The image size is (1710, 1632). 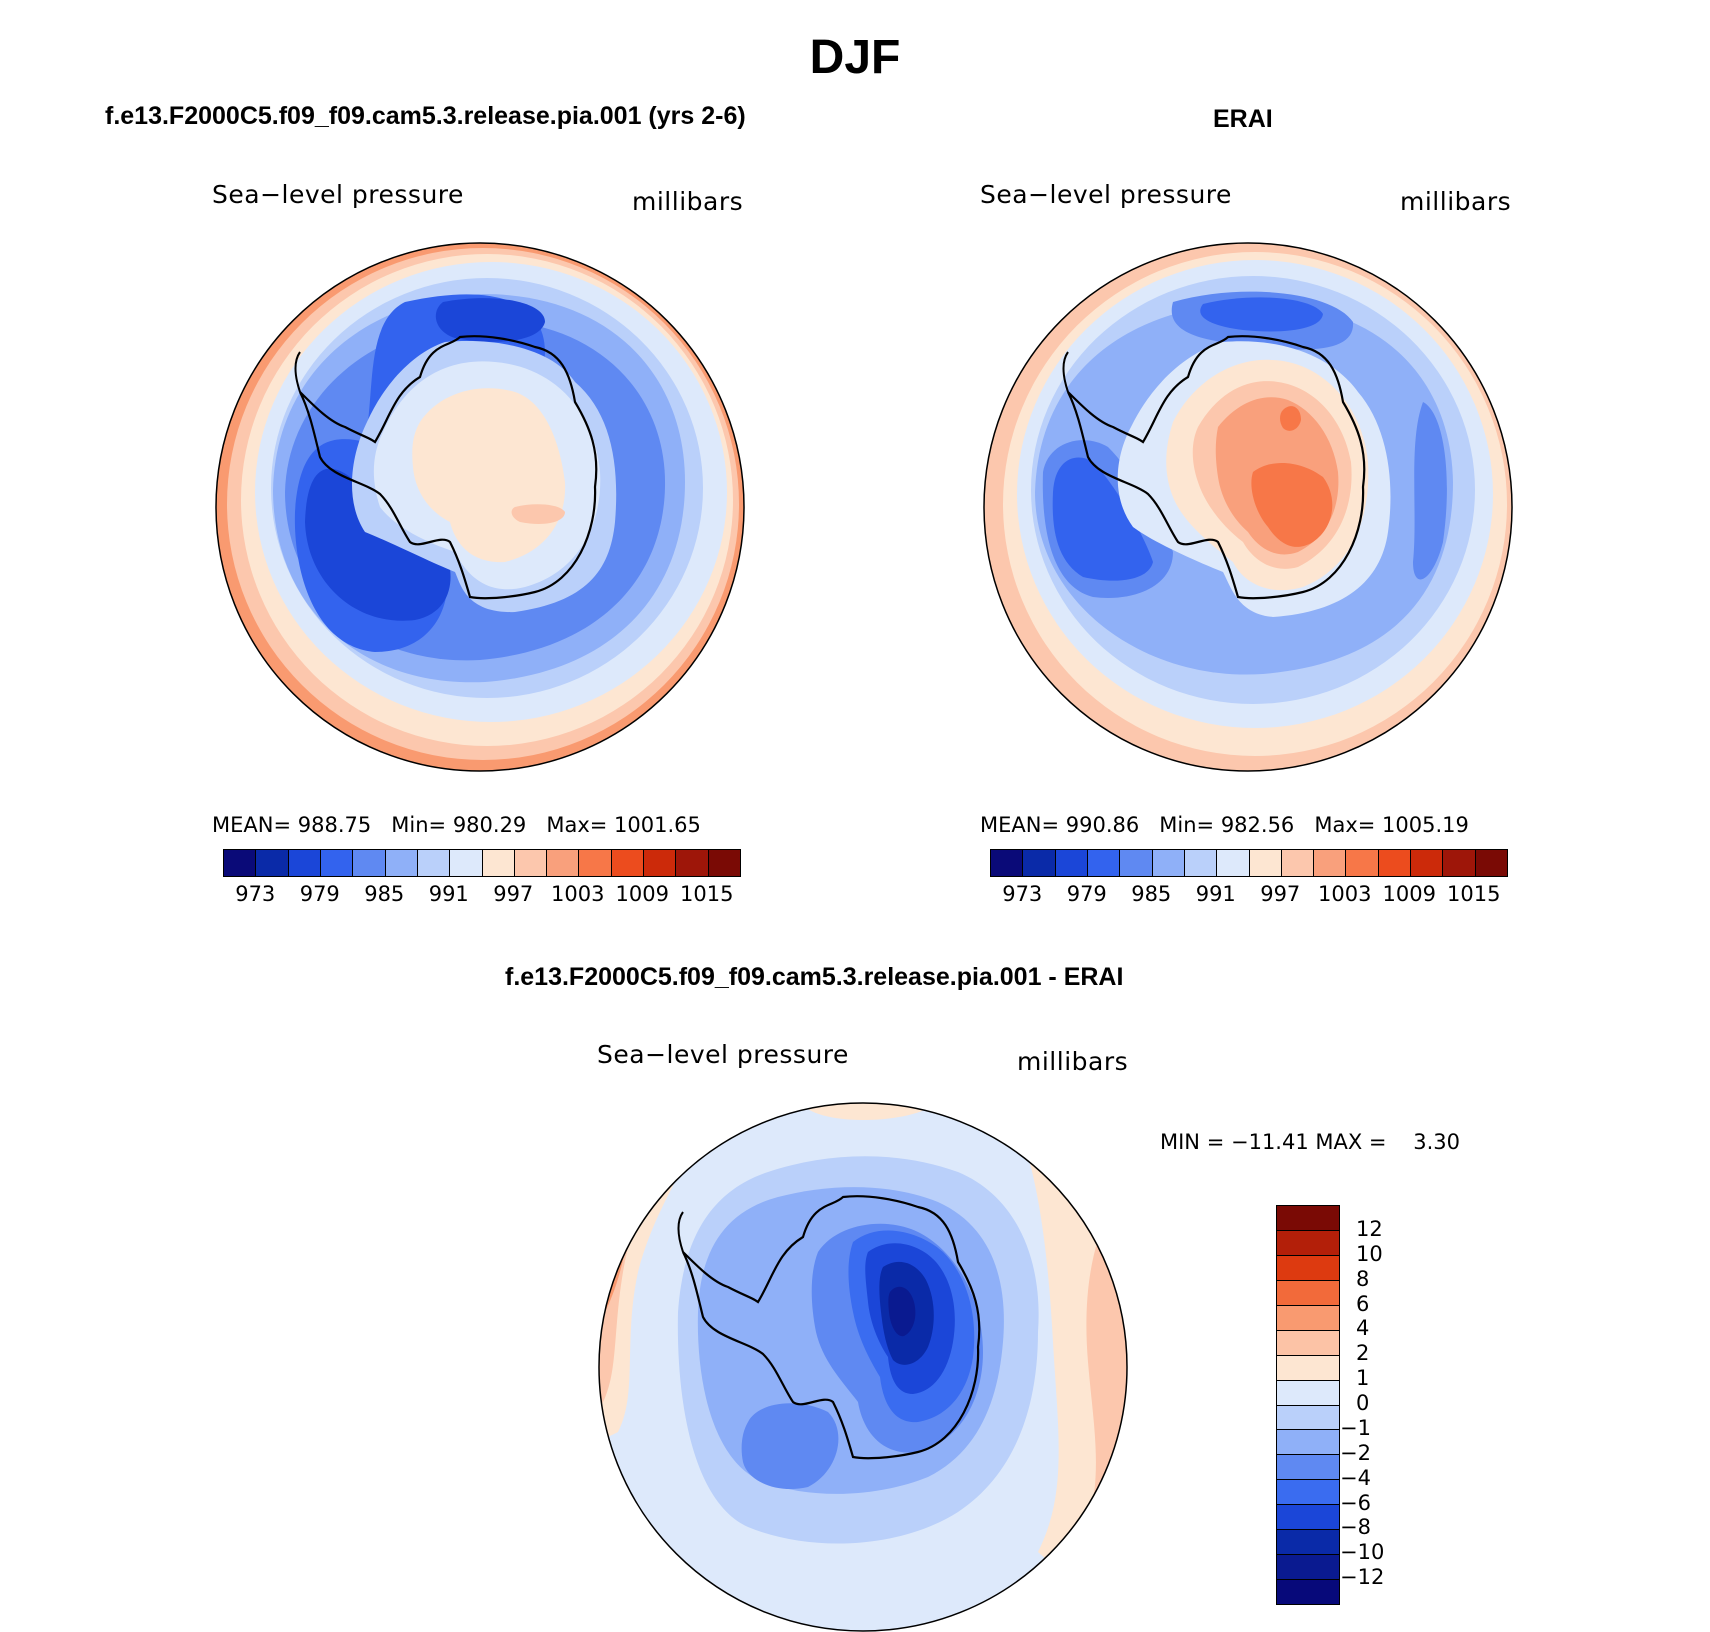 I want to click on panel-1-units-label: millibars, so click(x=688, y=201).